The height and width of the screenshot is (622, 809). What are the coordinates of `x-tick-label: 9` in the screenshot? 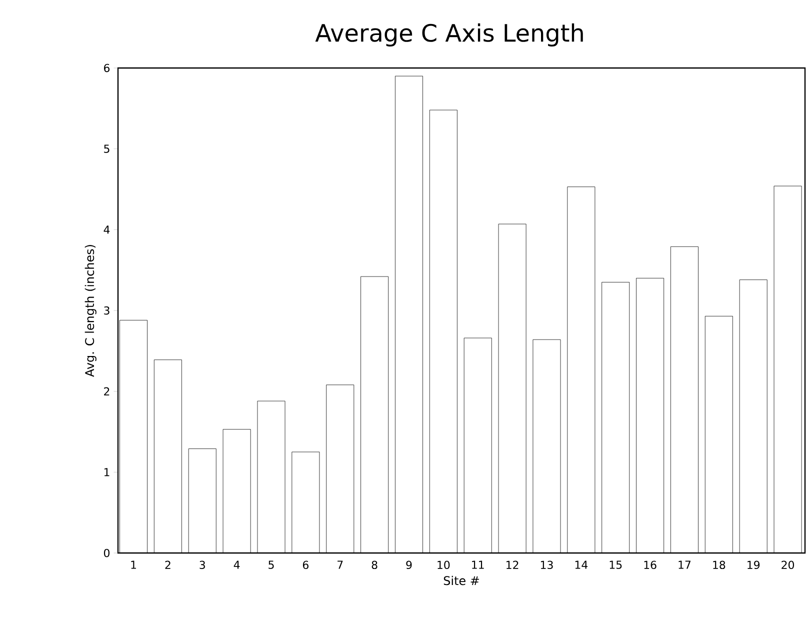 It's located at (409, 565).